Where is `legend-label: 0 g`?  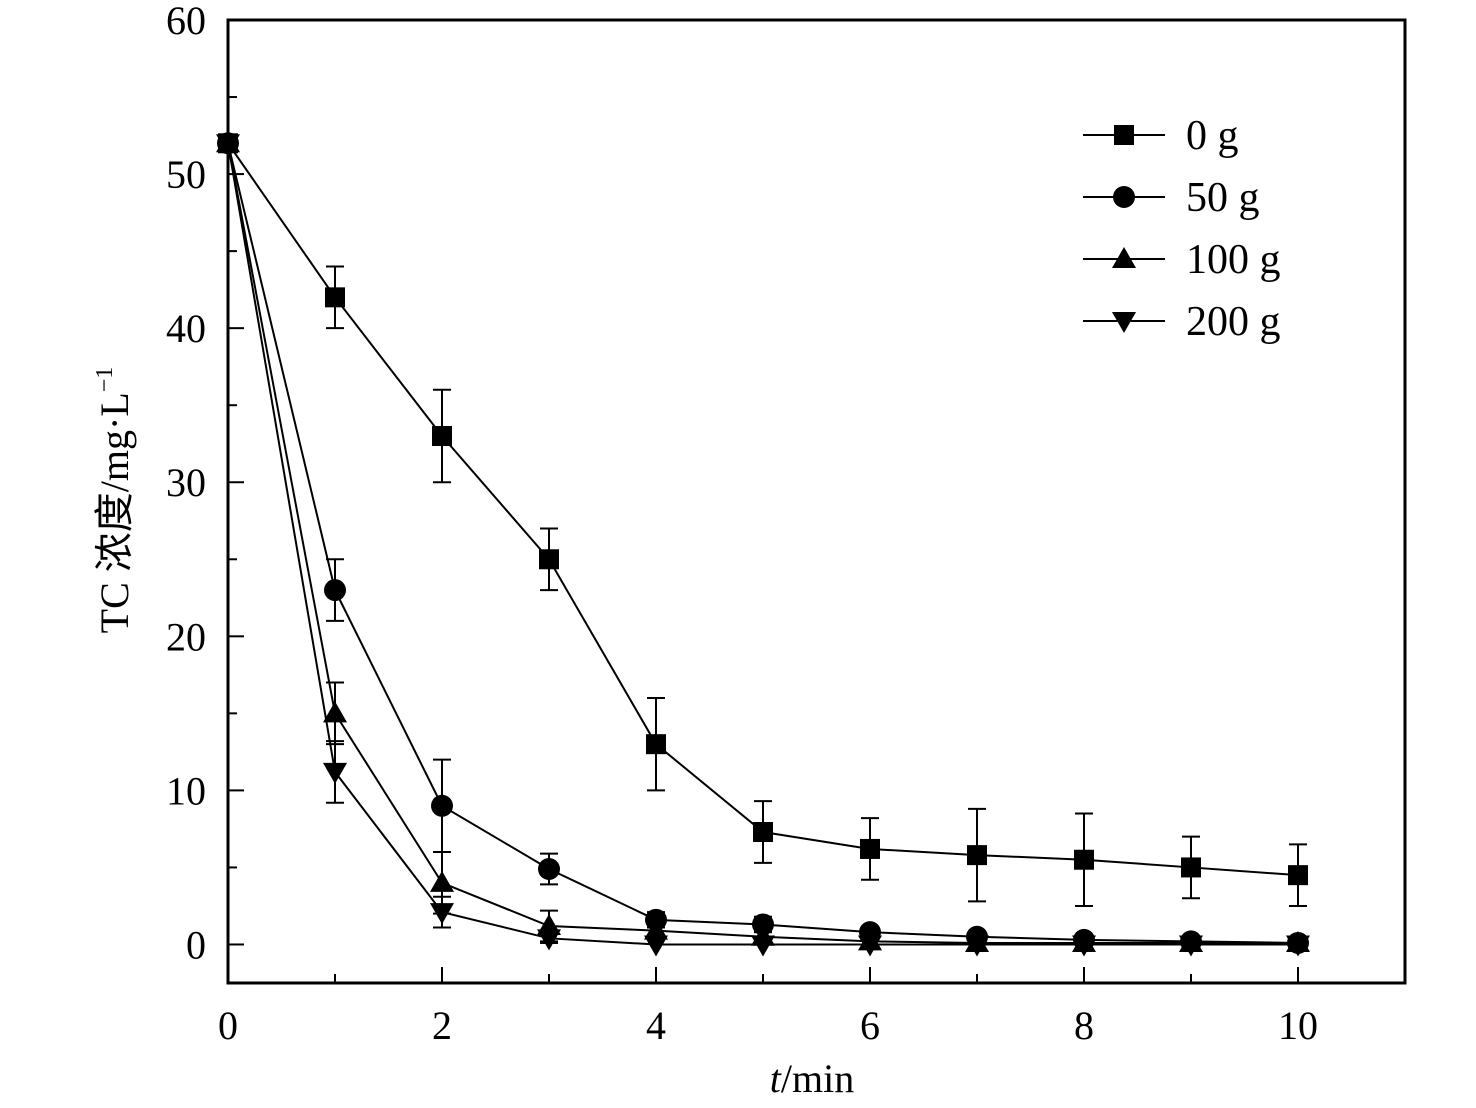
legend-label: 0 g is located at coordinates (1212, 136).